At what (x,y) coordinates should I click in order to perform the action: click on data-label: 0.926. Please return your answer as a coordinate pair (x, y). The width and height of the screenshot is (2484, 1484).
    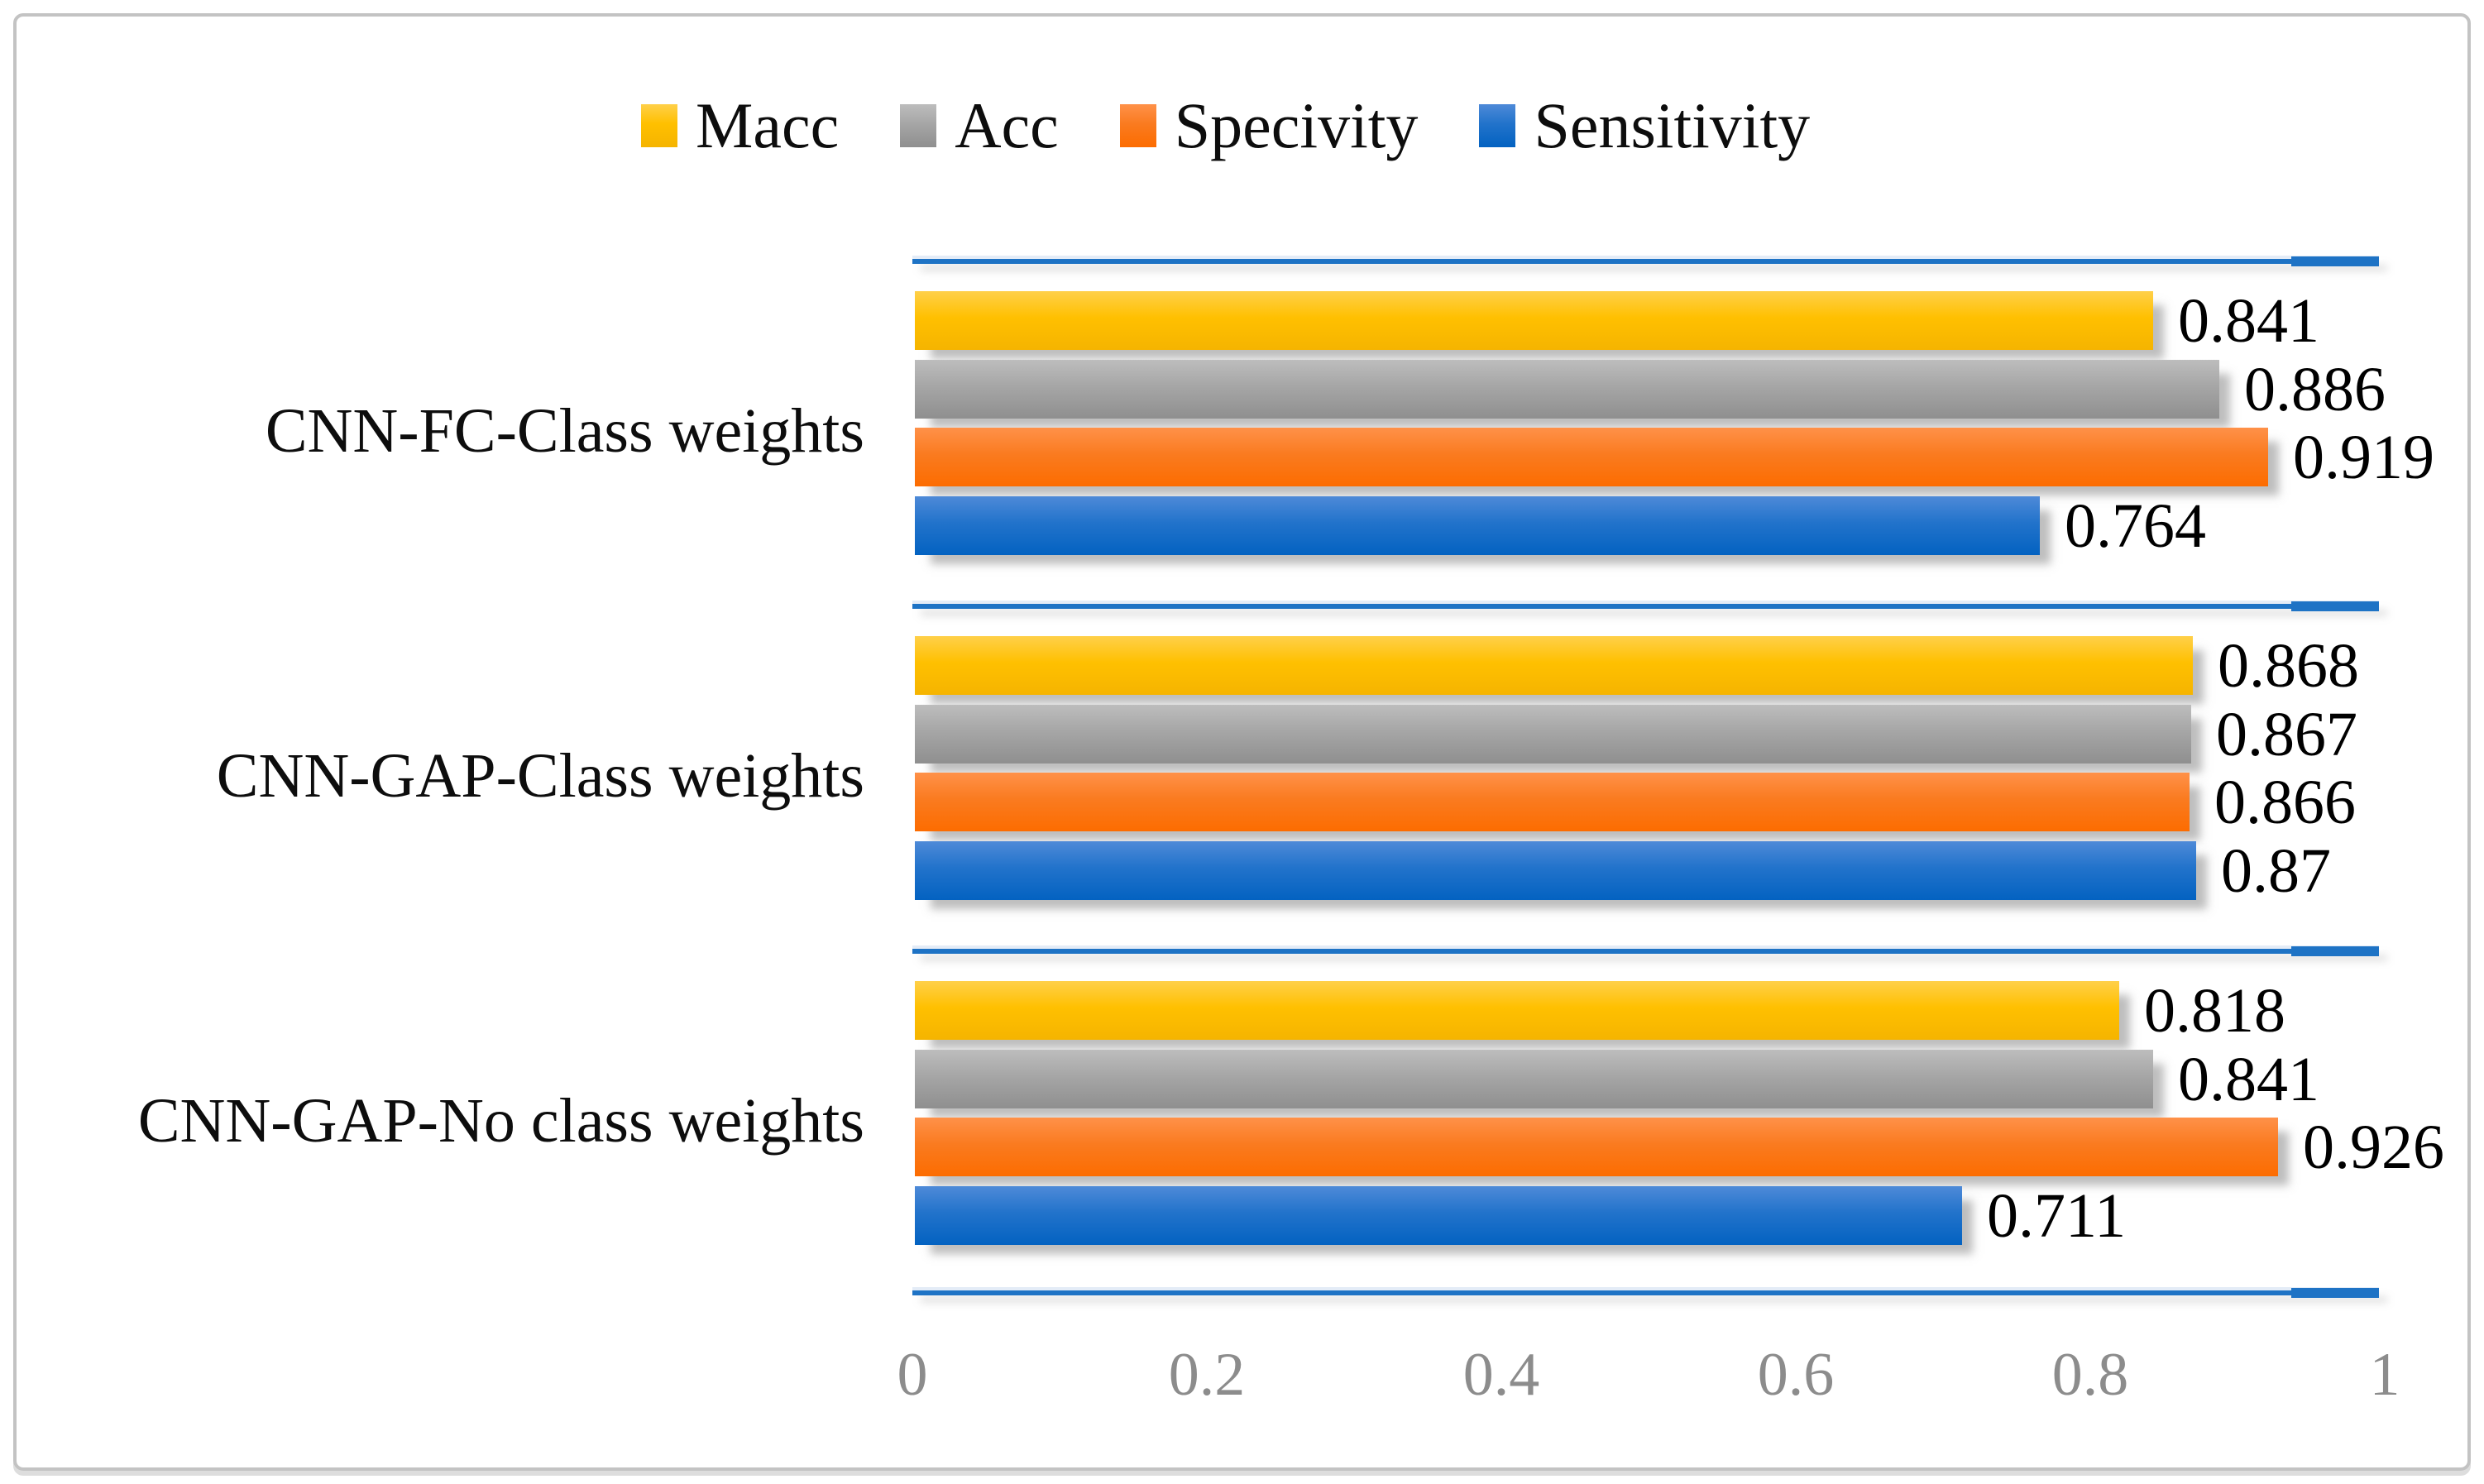
    Looking at the image, I should click on (2373, 1147).